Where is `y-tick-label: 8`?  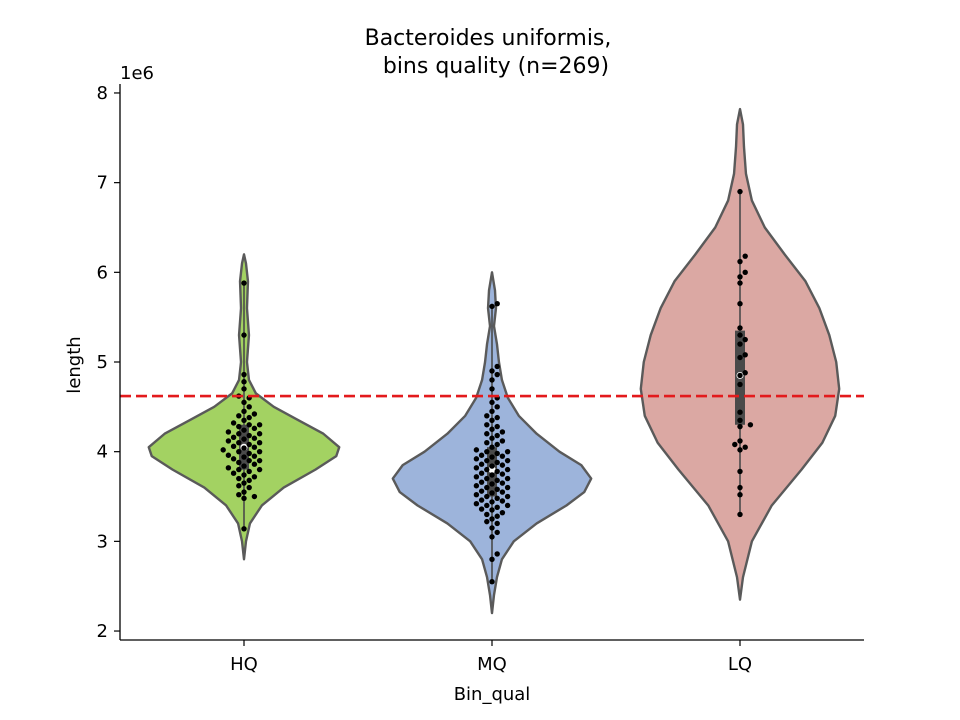
y-tick-label: 8 is located at coordinates (102, 93).